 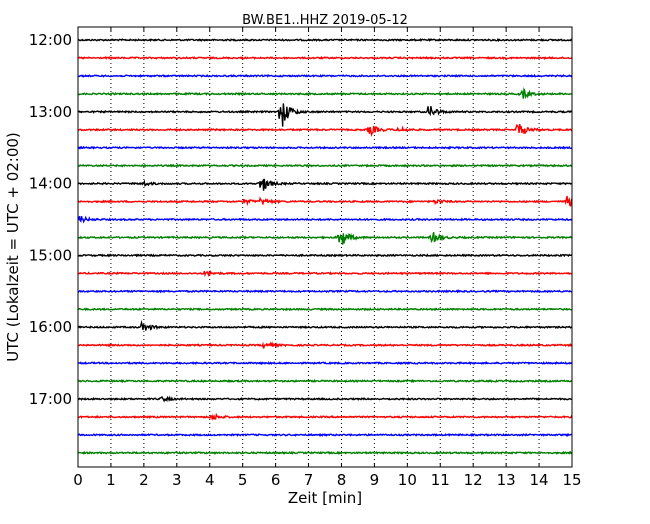 What do you see at coordinates (144, 480) in the screenshot?
I see `x-tick-label-2: 2` at bounding box center [144, 480].